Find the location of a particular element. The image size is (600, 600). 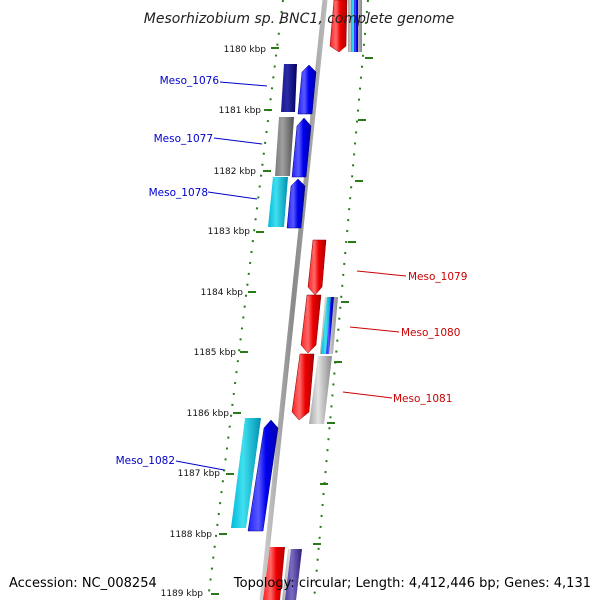

gene-label-meso-1076: Meso_1076 is located at coordinates (190, 81).